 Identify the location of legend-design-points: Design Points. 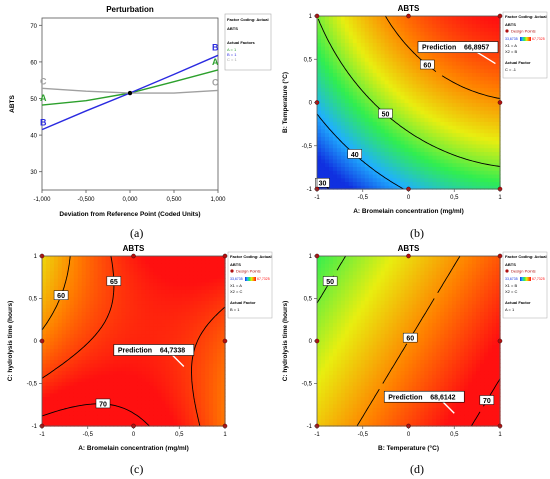
(523, 31).